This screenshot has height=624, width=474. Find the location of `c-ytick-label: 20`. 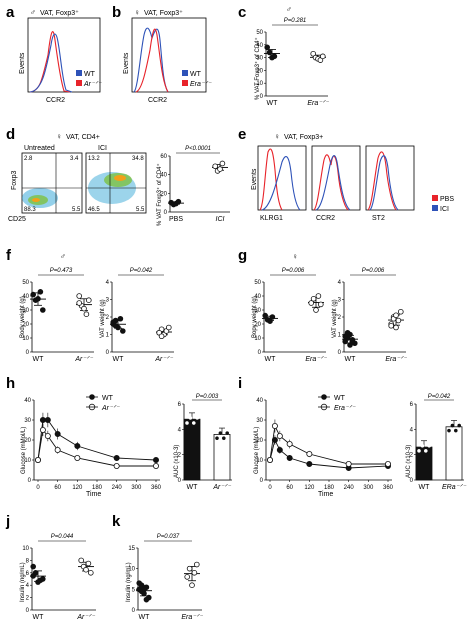

c-ytick-label: 20 is located at coordinates (259, 71).